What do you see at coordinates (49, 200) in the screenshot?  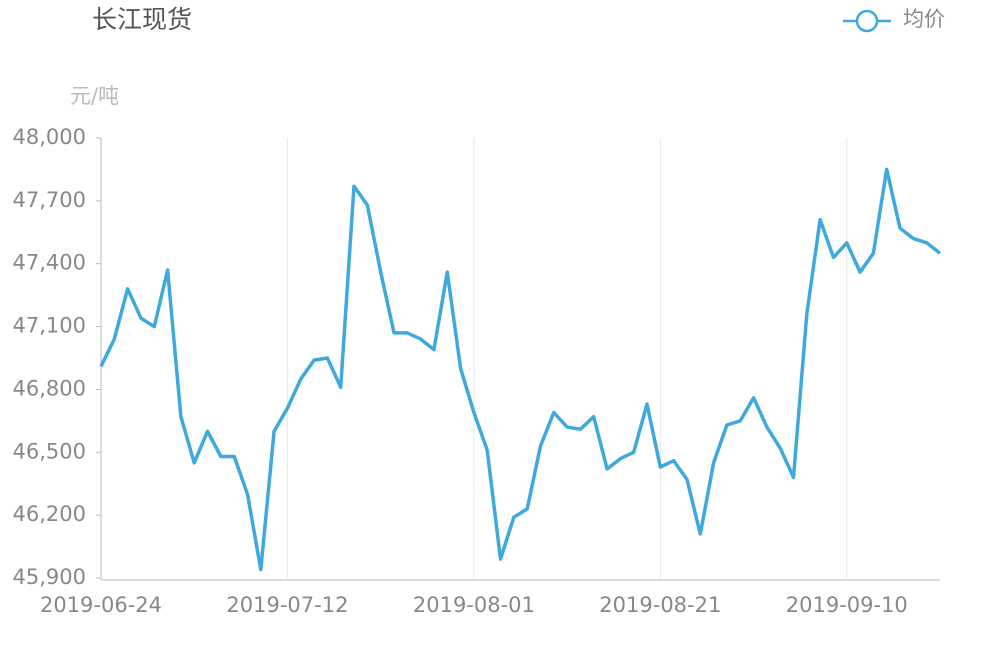 I see `y-tick-label: 47,700` at bounding box center [49, 200].